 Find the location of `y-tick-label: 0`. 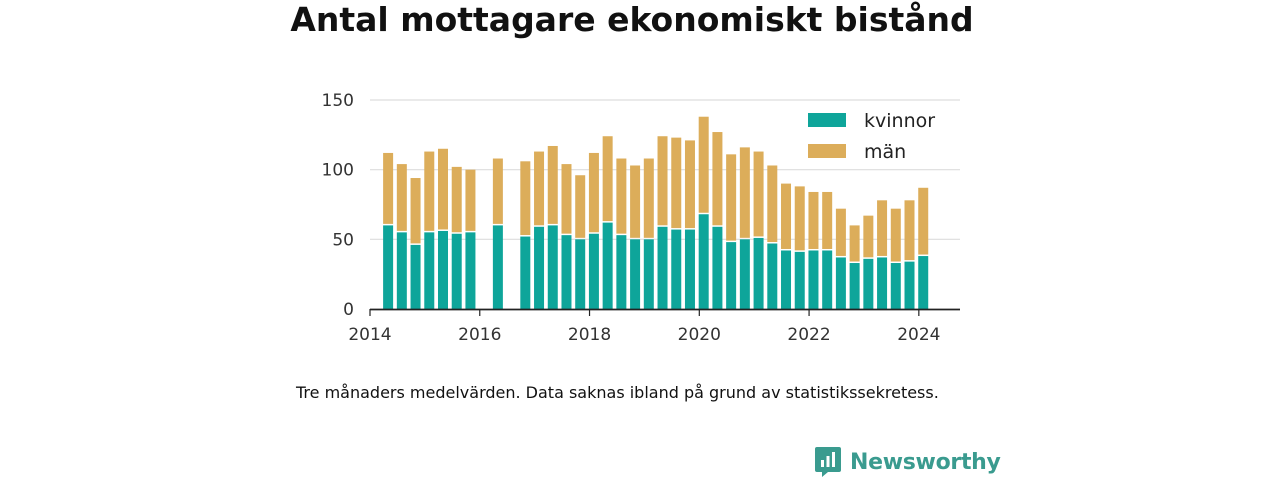

y-tick-label: 0 is located at coordinates (348, 310).